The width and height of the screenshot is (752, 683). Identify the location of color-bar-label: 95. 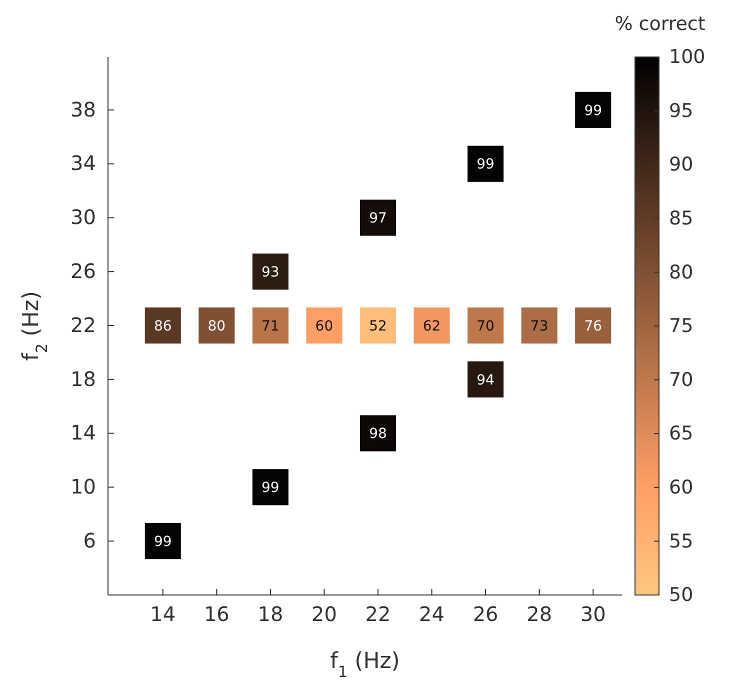
(681, 111).